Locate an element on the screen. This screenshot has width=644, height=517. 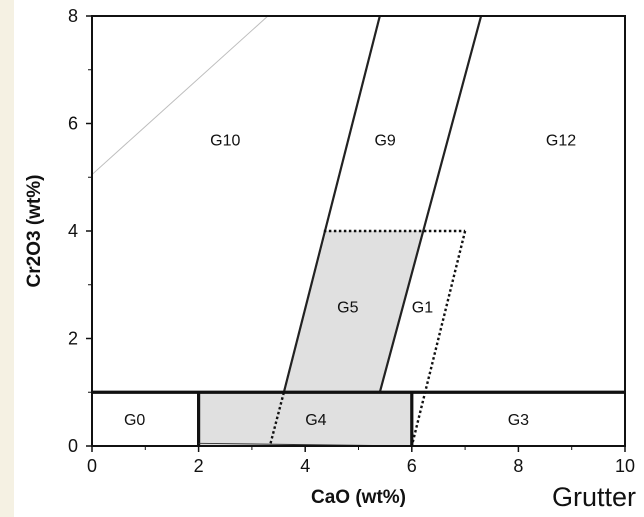
shaded-regions is located at coordinates (310, 338).